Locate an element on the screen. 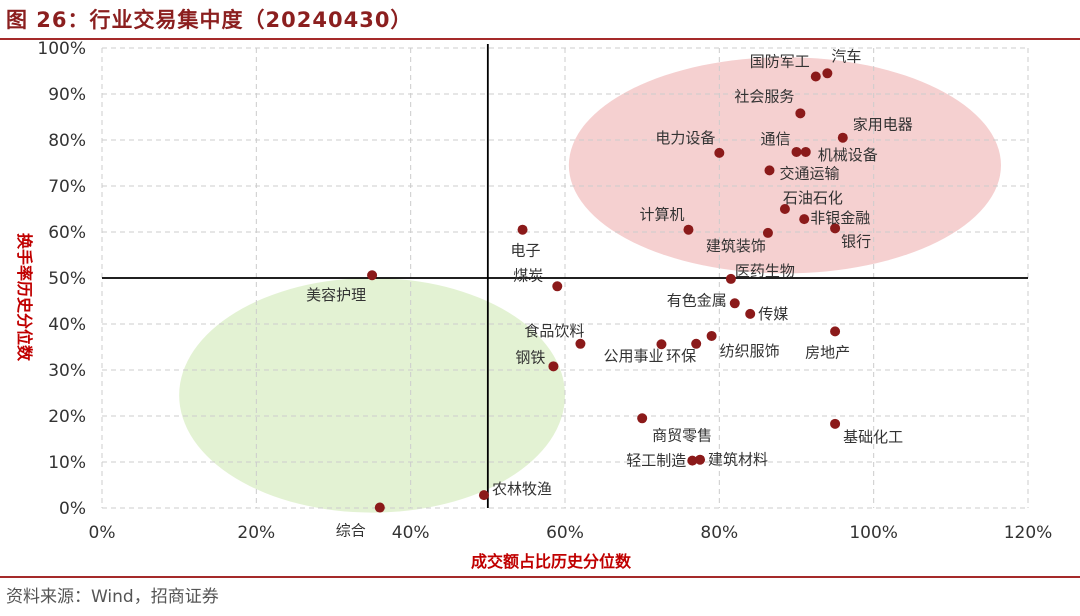 Image resolution: width=1080 pixels, height=616 pixels. point-label-轻工制造: 轻工制造 is located at coordinates (656, 461).